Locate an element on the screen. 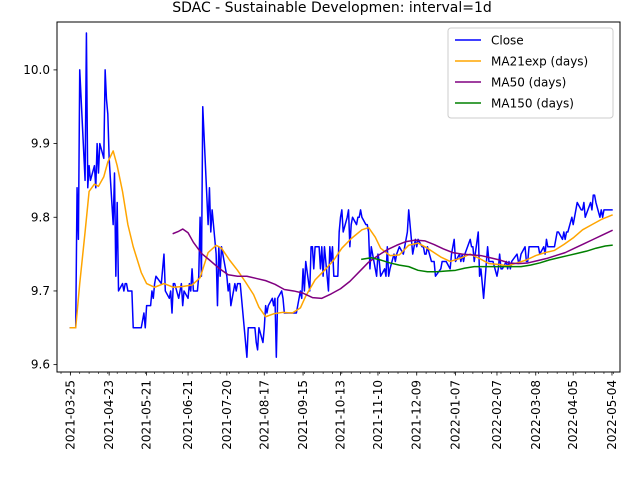  legend-box is located at coordinates (530, 73).